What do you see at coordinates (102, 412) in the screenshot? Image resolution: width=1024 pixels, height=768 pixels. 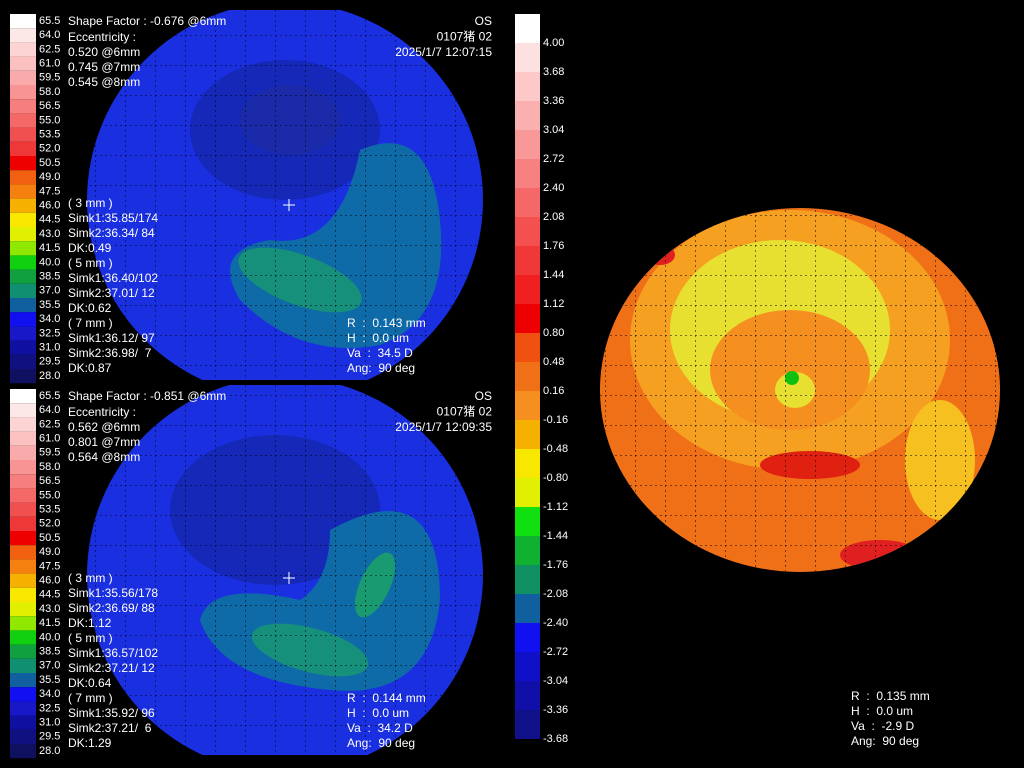 I see `eccentricity: Eccentricity :` at bounding box center [102, 412].